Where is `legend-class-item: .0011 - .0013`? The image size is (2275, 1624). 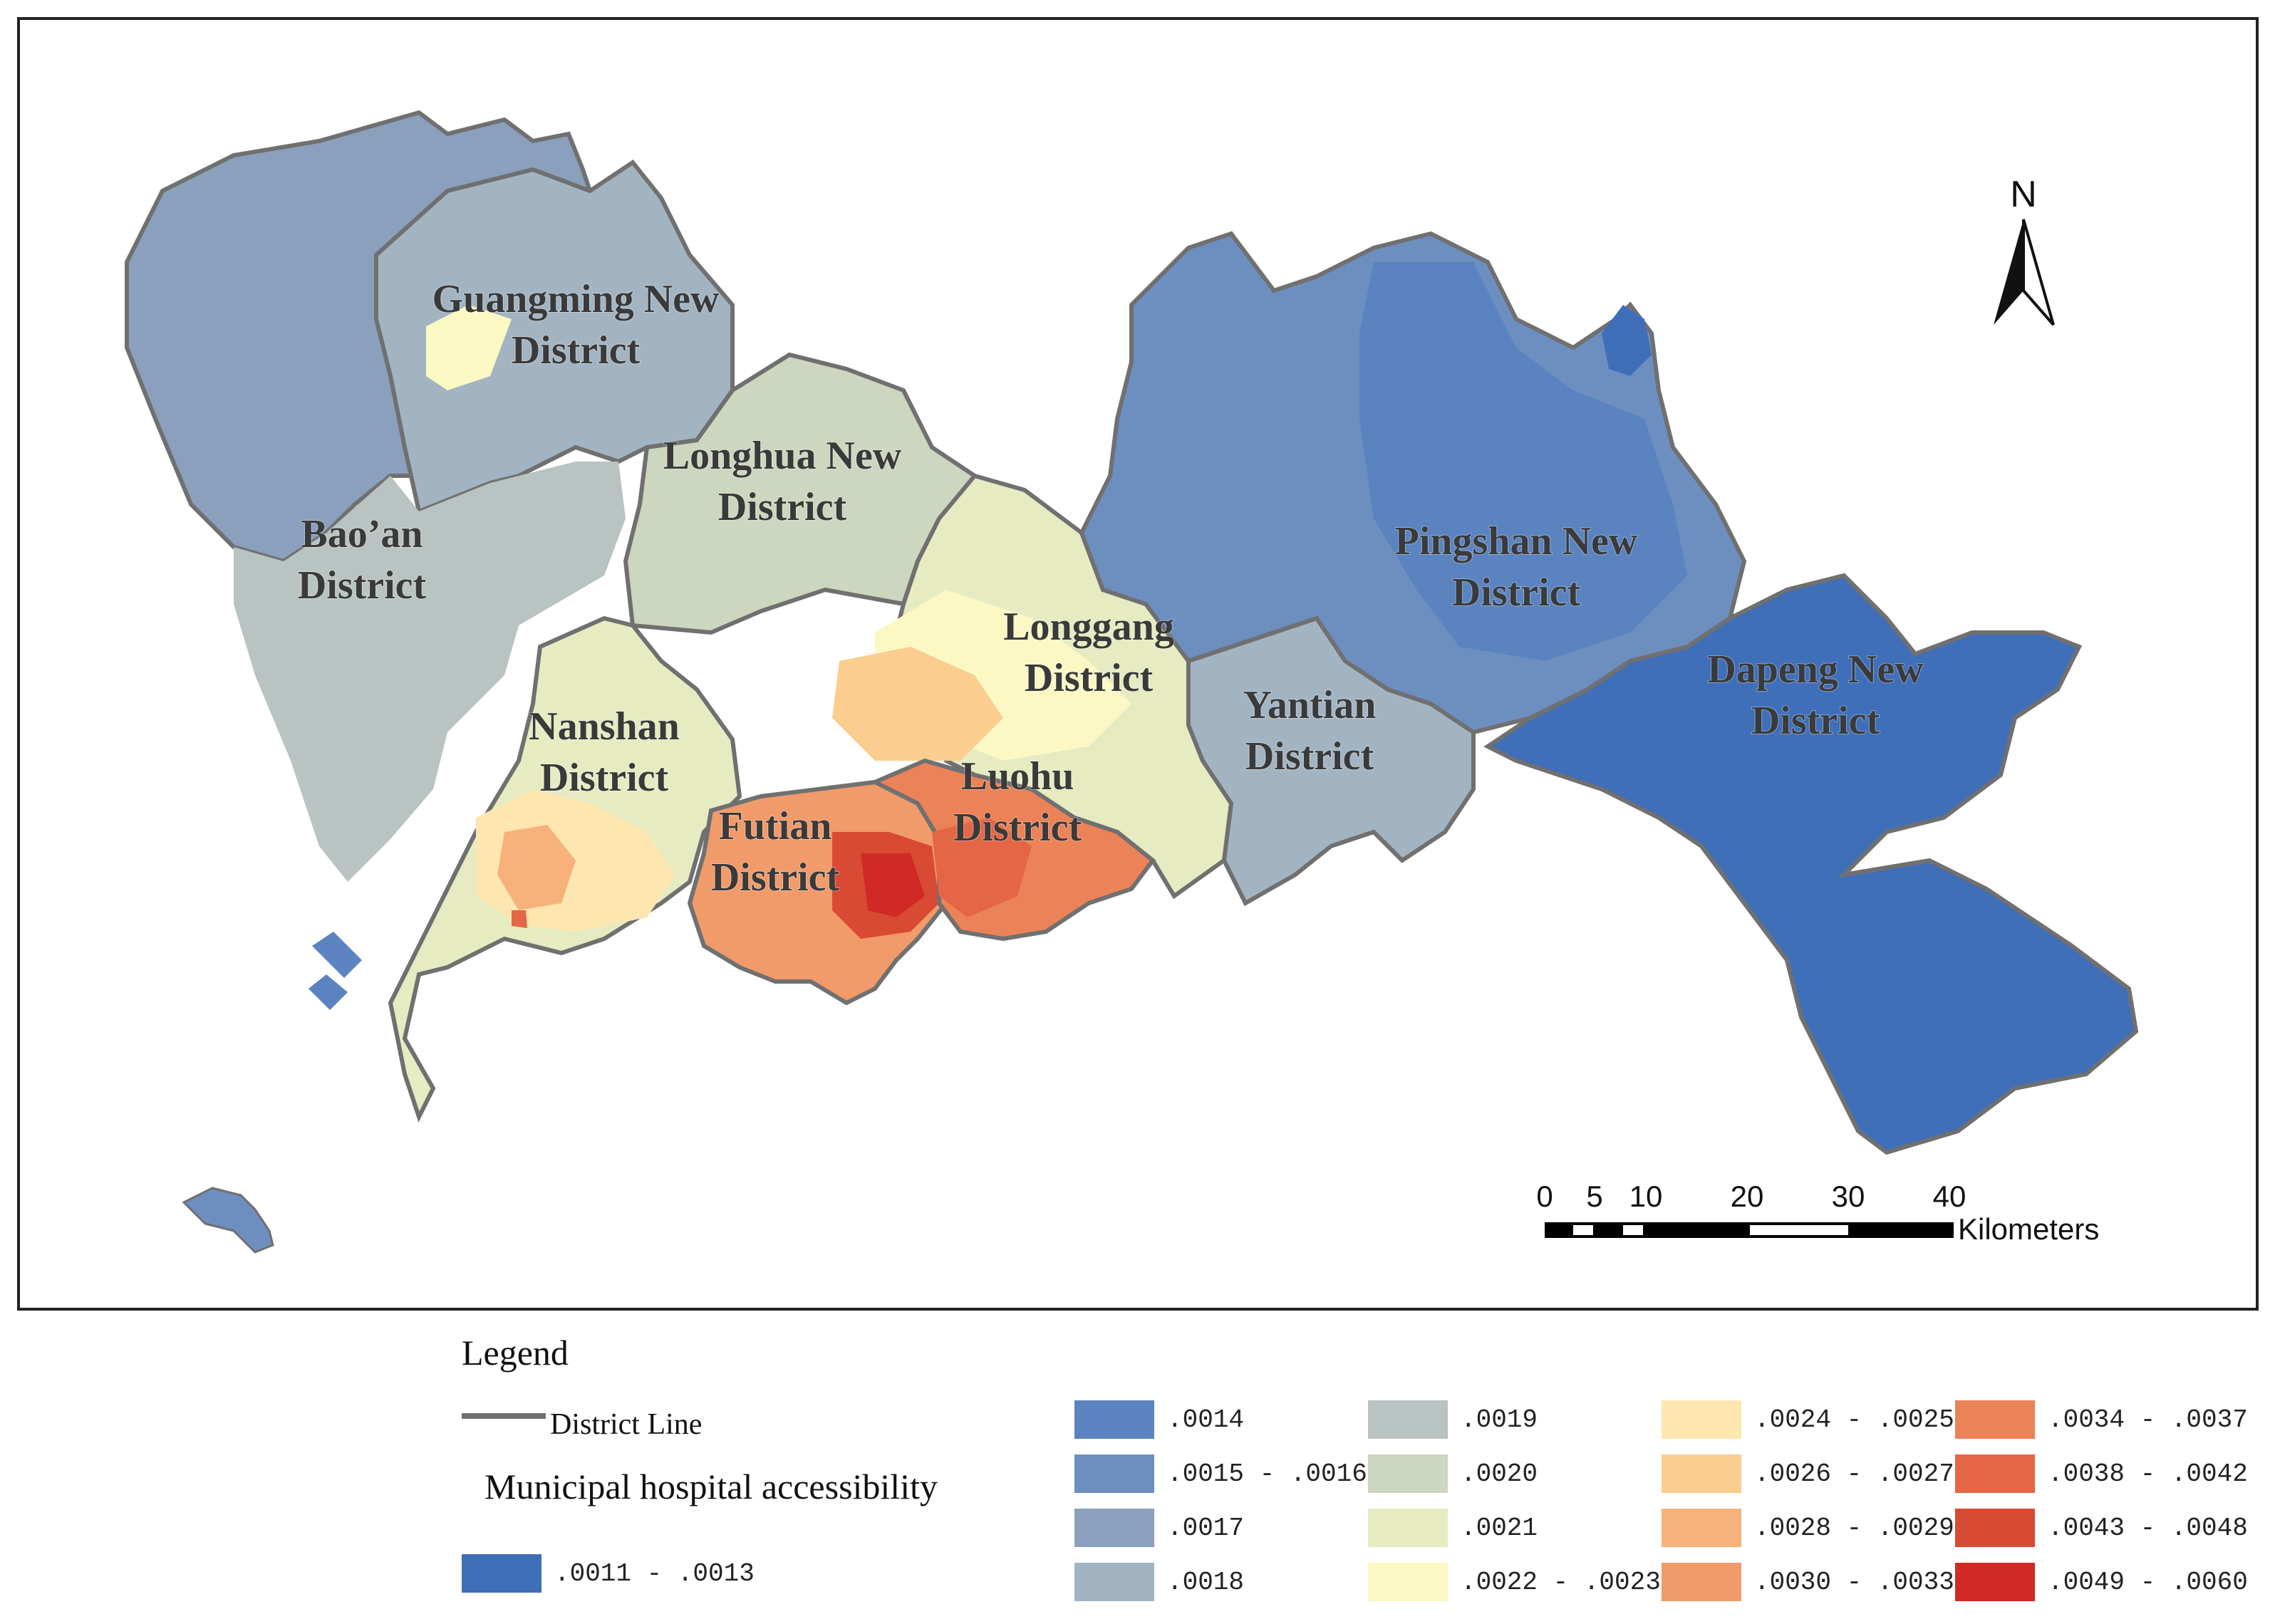
legend-class-item: .0011 - .0013 is located at coordinates (608, 1573).